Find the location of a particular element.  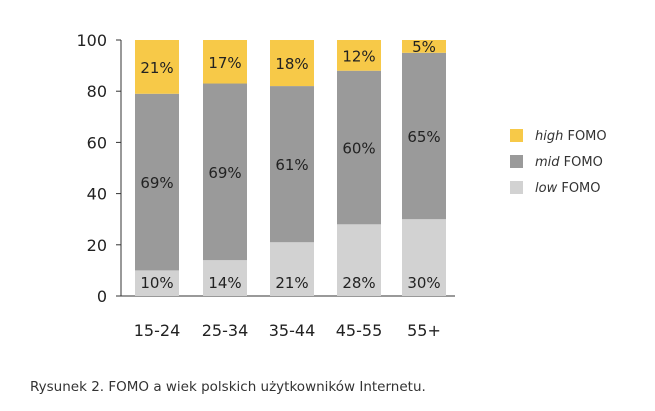

legend-label-high: high FOMO is located at coordinates (571, 136).